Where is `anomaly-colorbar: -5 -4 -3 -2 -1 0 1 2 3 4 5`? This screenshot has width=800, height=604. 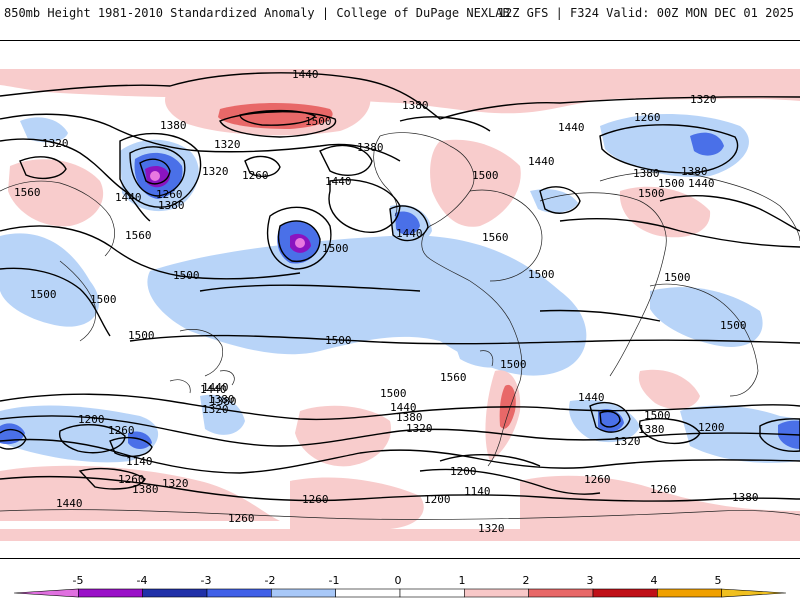 anomaly-colorbar: -5 -4 -3 -2 -1 0 1 2 3 4 5 is located at coordinates (400, 586).